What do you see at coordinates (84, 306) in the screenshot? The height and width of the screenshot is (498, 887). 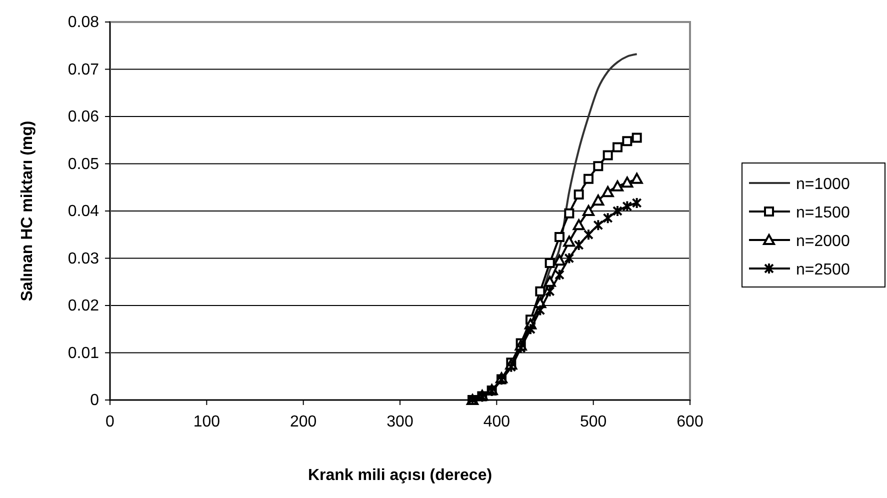 I see `y-tick-label: 0.02` at bounding box center [84, 306].